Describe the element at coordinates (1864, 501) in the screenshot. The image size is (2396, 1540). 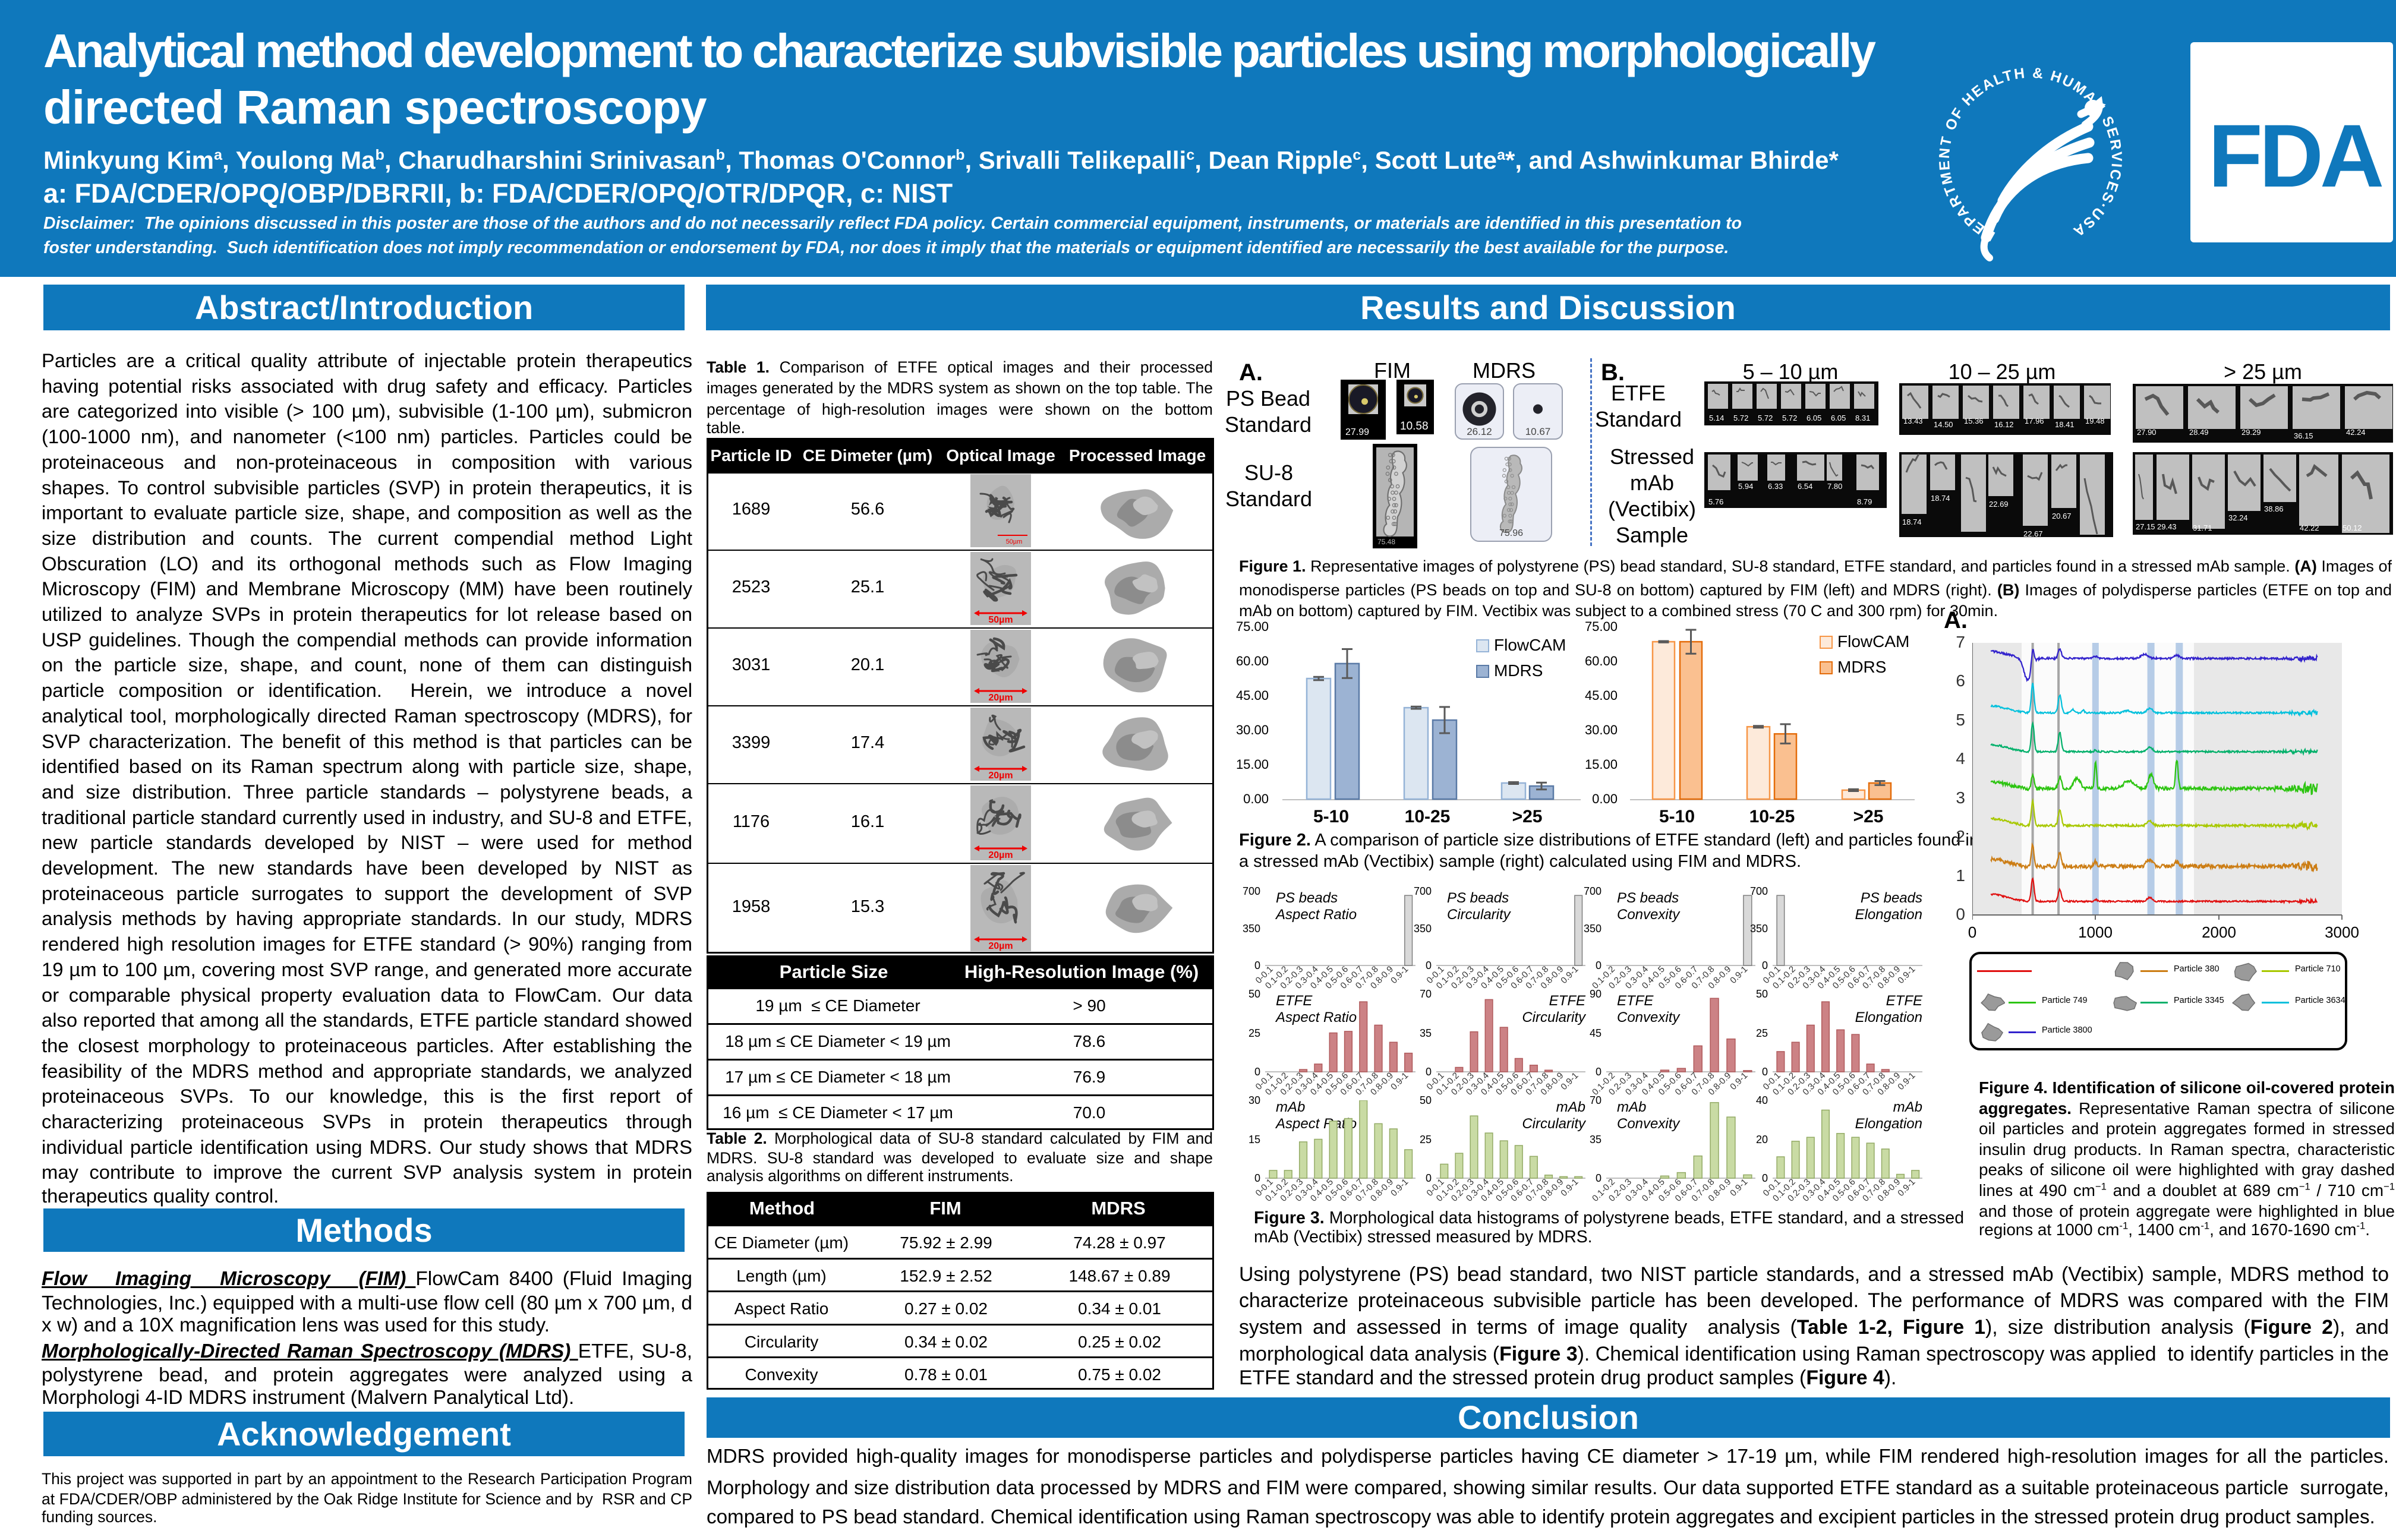
I see `svg-text: 8.79` at that location.